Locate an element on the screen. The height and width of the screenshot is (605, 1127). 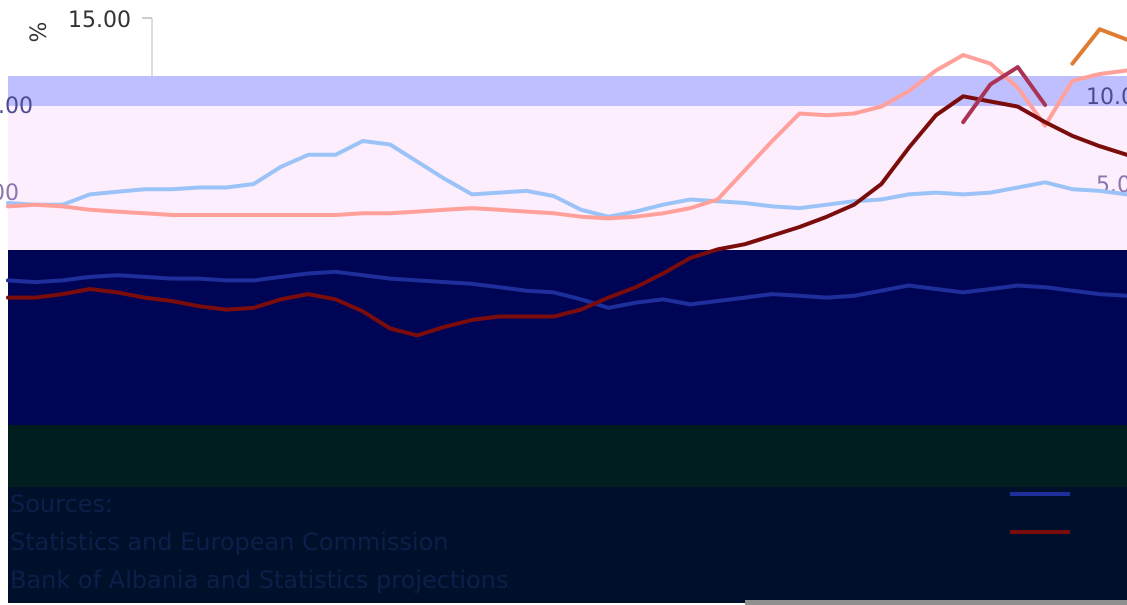
source-line-2: Statistics and European Commission is located at coordinates (229, 542).